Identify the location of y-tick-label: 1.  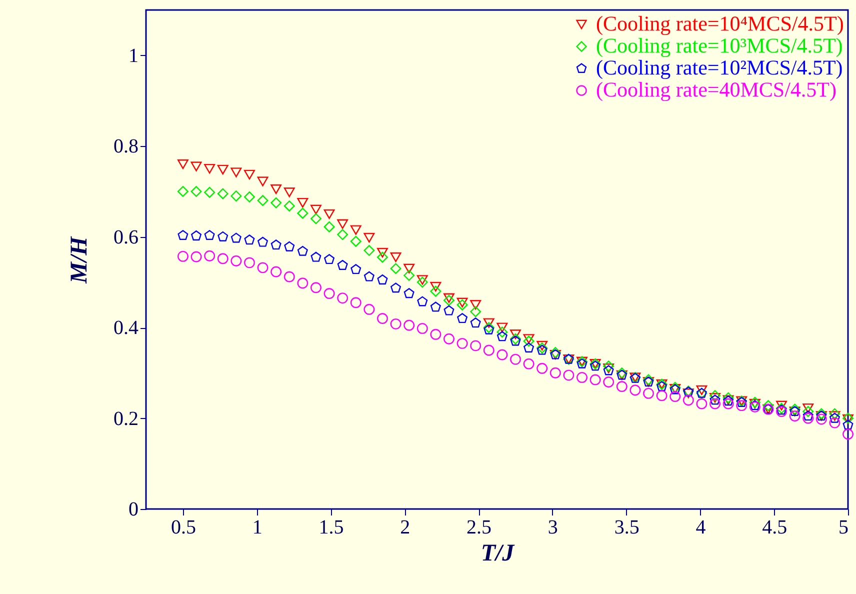
(133, 55).